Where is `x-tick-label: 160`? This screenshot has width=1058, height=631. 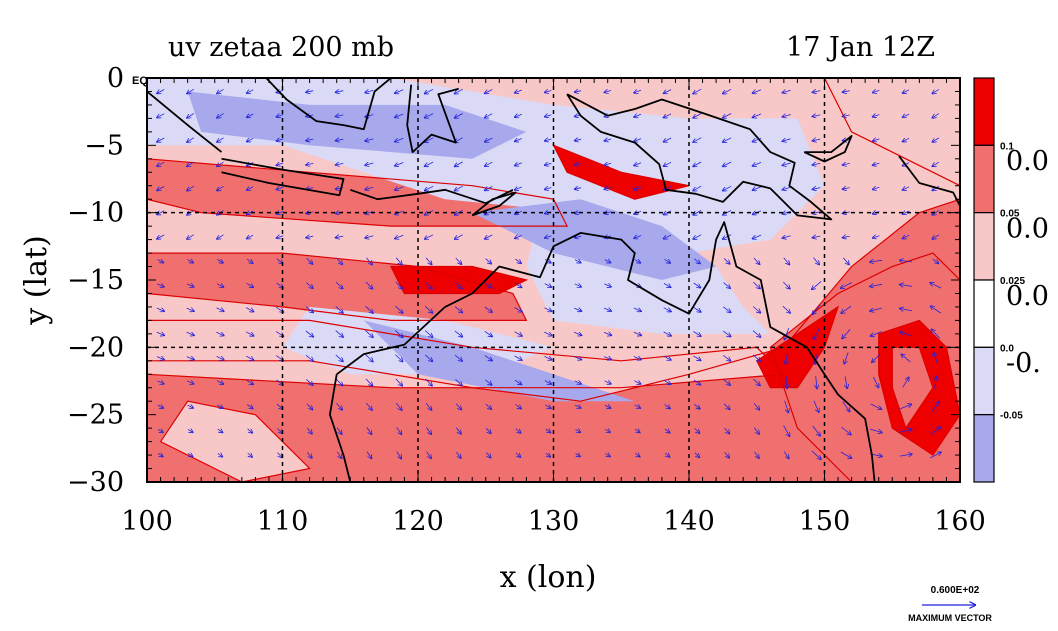 x-tick-label: 160 is located at coordinates (960, 521).